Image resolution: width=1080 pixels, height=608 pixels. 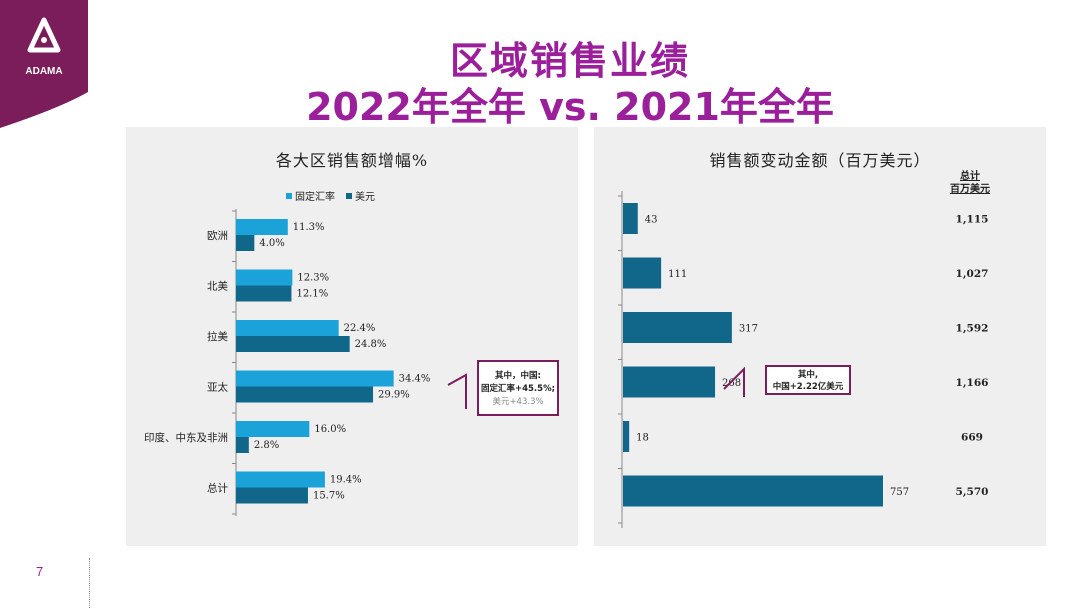 I want to click on totals-header: 百万美元, so click(x=970, y=188).